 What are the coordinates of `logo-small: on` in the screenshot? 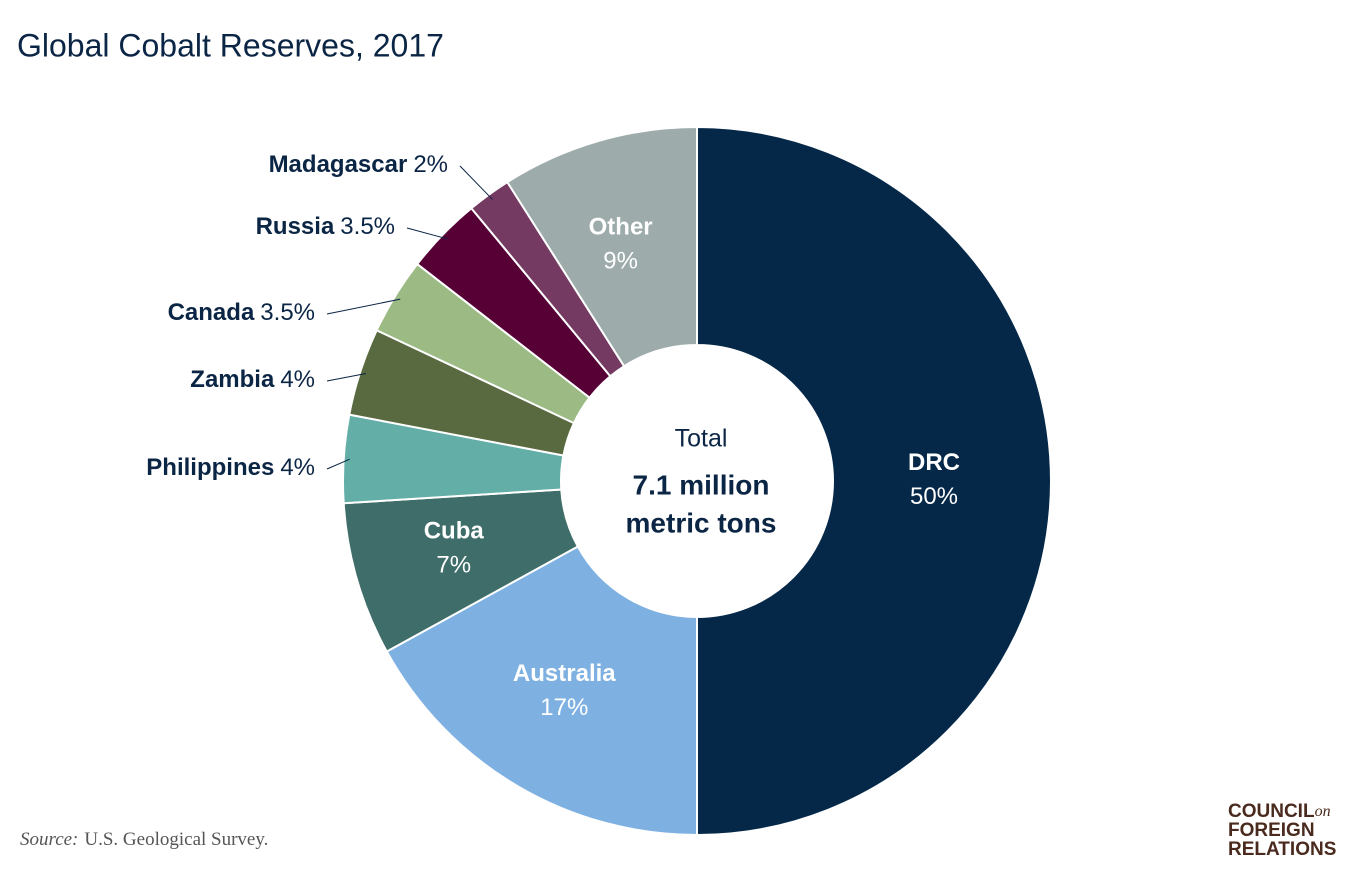 It's located at (1323, 811).